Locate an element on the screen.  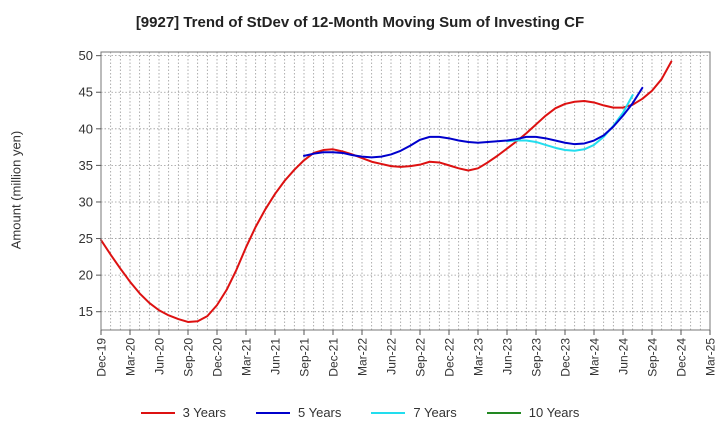
x-tick-label: Sep-24 is located at coordinates (653, 357).